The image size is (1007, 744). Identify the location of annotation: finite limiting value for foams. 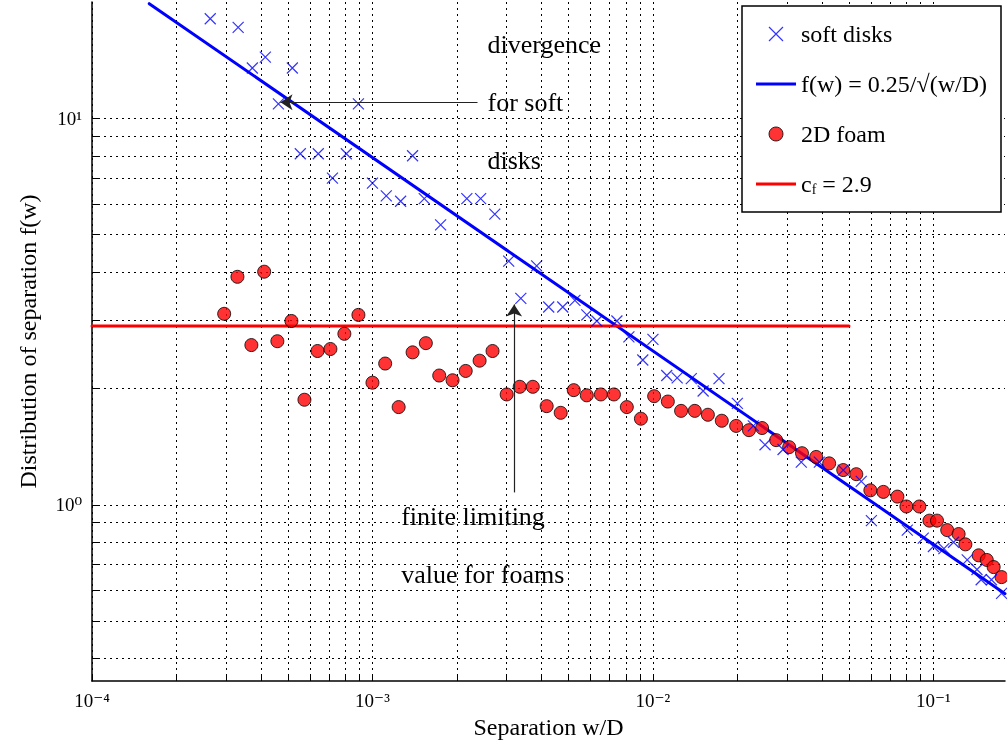
(483, 545).